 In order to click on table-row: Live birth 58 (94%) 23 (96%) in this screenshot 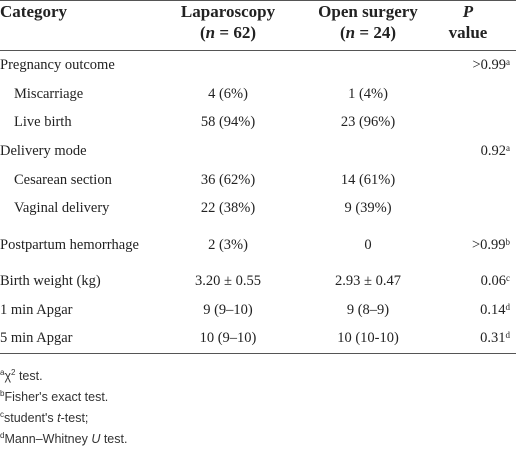, I will do `click(258, 122)`.